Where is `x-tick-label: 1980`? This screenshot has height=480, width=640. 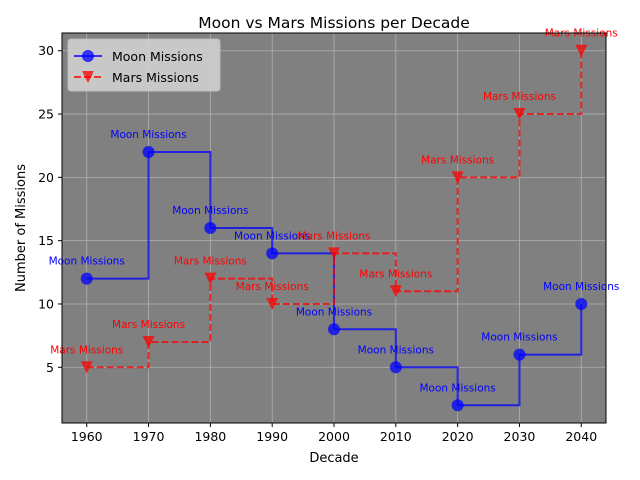
x-tick-label: 1980 is located at coordinates (210, 436).